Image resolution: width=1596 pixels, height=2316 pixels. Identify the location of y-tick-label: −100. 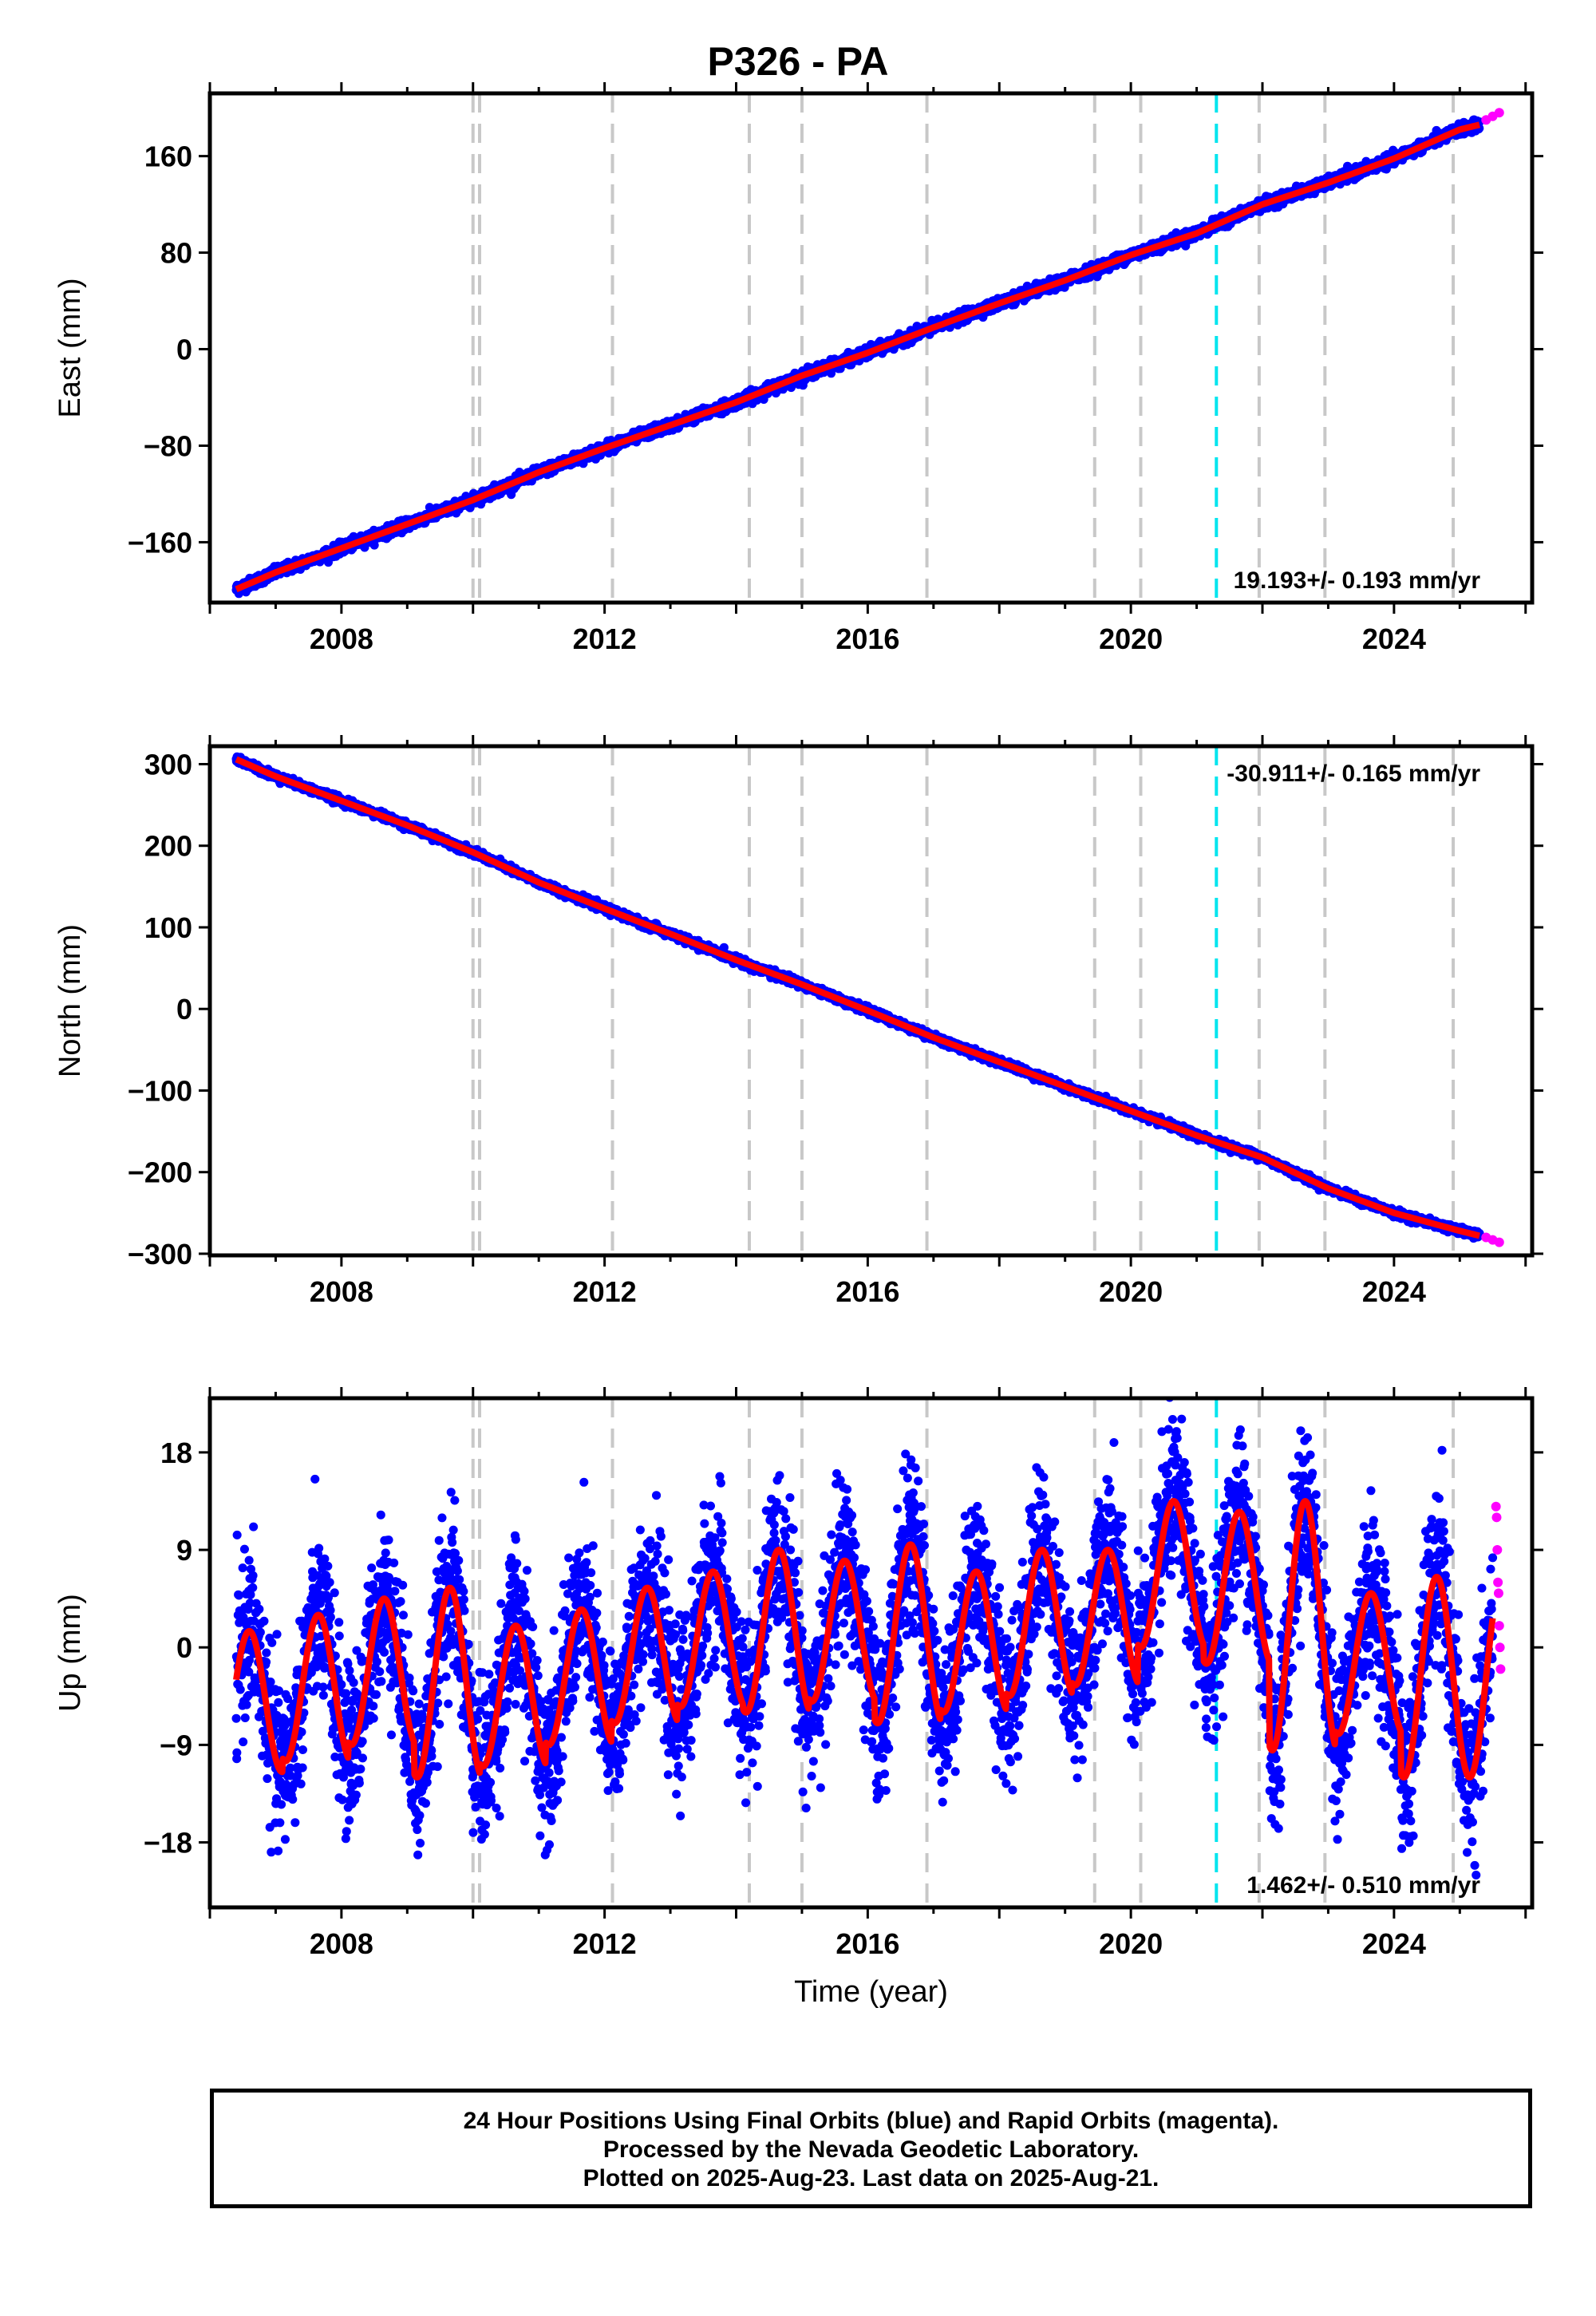
(160, 1090).